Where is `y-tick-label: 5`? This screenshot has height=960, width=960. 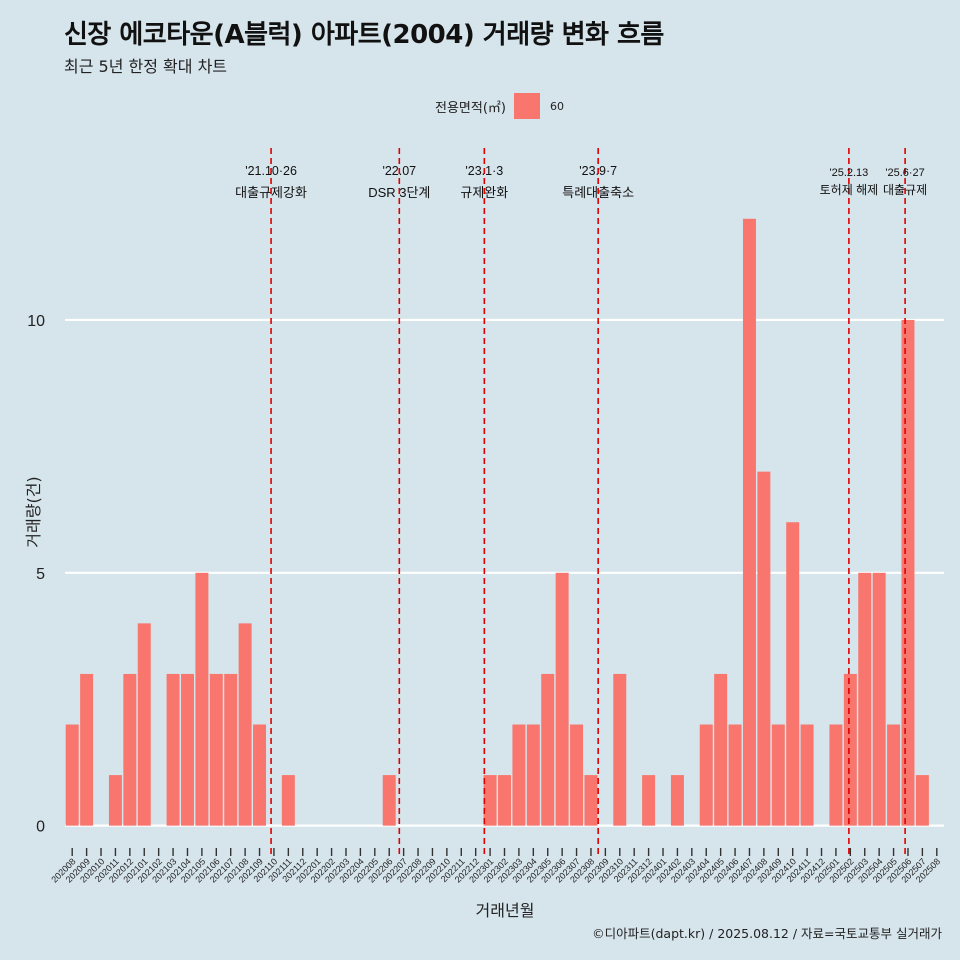
y-tick-label: 5 is located at coordinates (40, 574).